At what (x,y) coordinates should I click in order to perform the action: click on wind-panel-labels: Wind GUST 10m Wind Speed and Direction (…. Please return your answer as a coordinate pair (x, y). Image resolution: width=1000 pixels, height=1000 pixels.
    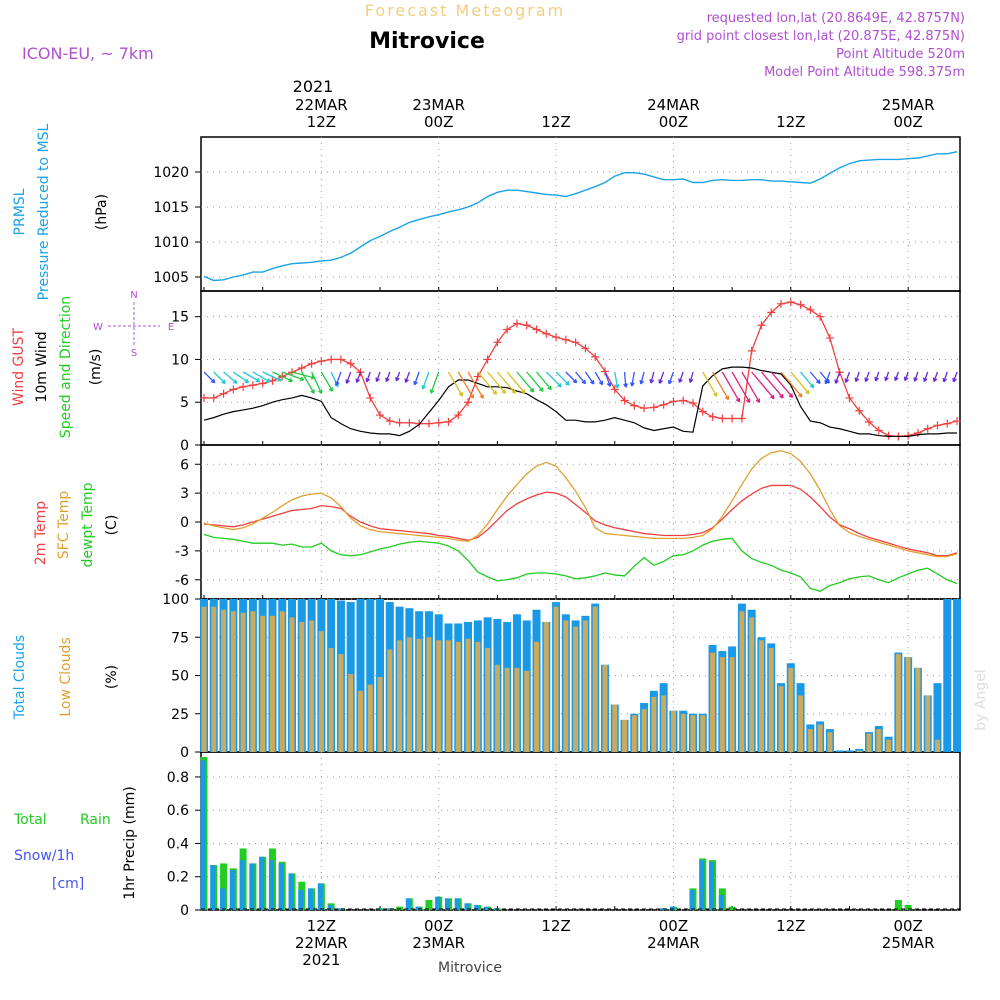
    Looking at the image, I should click on (92, 364).